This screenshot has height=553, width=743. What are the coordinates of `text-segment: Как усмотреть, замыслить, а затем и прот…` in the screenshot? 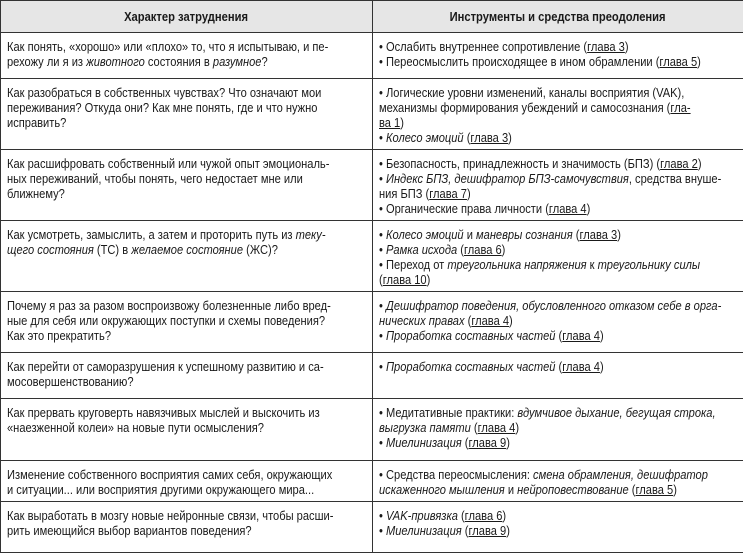 It's located at (151, 234).